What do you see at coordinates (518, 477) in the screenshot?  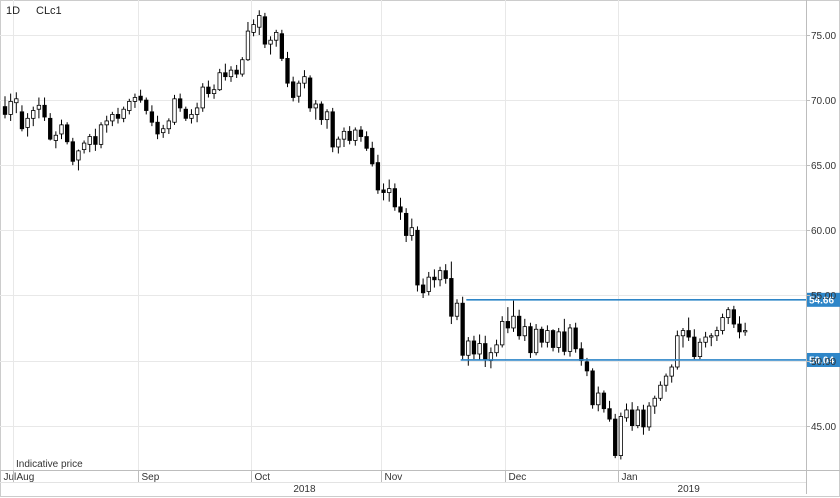 I see `x-tick-label: Dec` at bounding box center [518, 477].